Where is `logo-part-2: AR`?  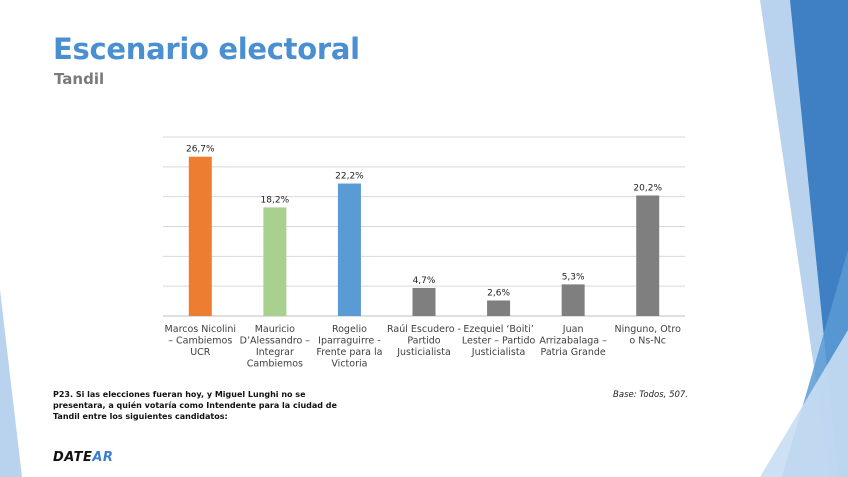 logo-part-2: AR is located at coordinates (103, 457).